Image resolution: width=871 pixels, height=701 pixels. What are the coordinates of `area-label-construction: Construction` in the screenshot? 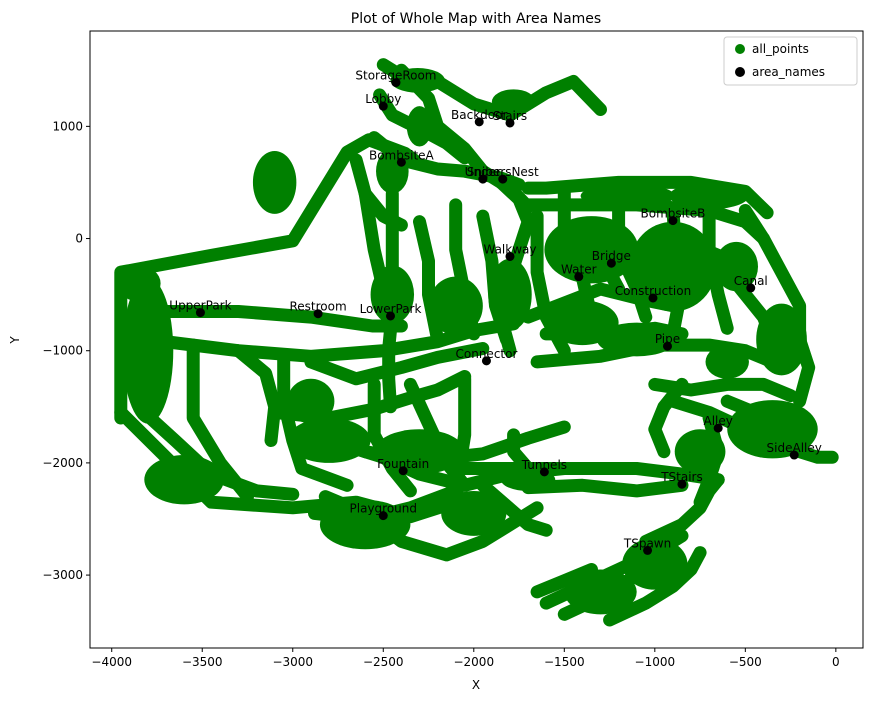 It's located at (653, 291).